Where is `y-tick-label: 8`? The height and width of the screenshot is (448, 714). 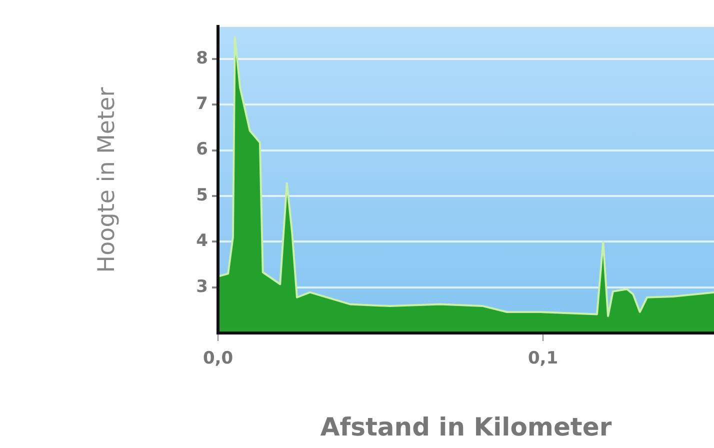 y-tick-label: 8 is located at coordinates (202, 58).